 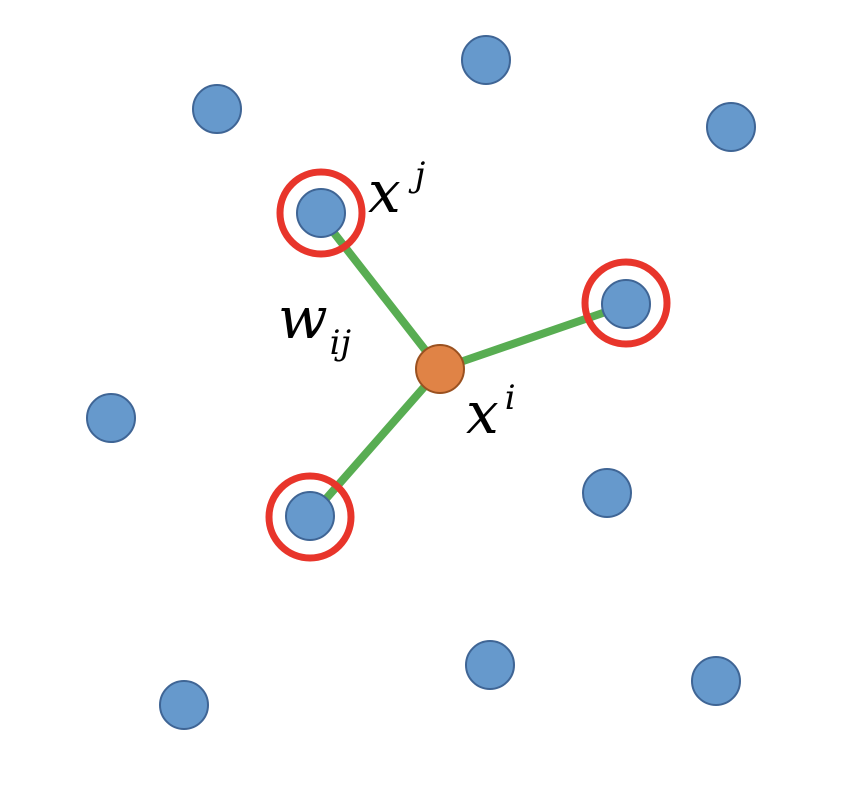 What do you see at coordinates (510, 398) in the screenshot?
I see `label-xi-sup: i` at bounding box center [510, 398].